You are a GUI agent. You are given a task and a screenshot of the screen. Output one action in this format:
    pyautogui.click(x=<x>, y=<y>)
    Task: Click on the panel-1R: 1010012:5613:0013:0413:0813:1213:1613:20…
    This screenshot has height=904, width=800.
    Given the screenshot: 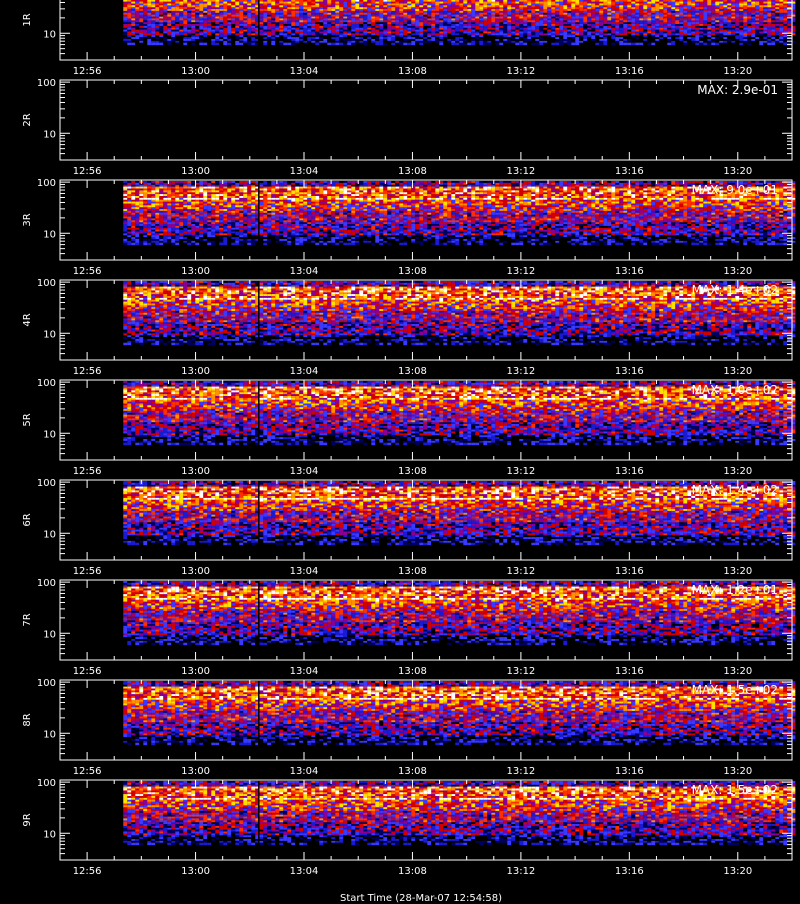 What is the action you would take?
    pyautogui.click(x=408, y=38)
    